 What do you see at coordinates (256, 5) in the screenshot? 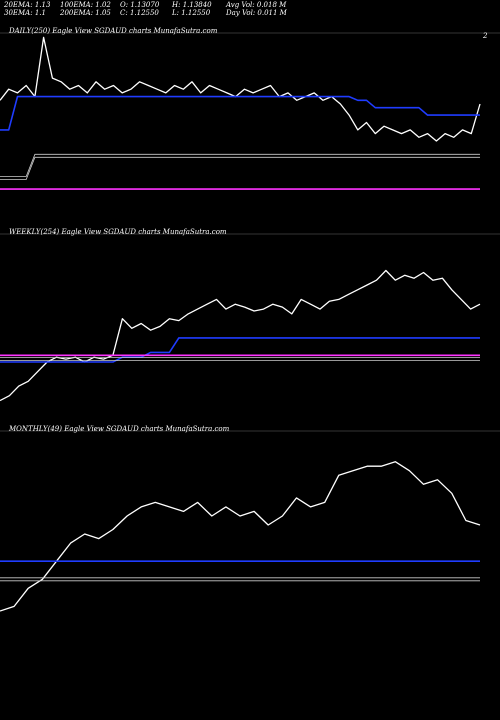
I see `header-avgvol: Avg Vol: 0.018 M` at bounding box center [256, 5].